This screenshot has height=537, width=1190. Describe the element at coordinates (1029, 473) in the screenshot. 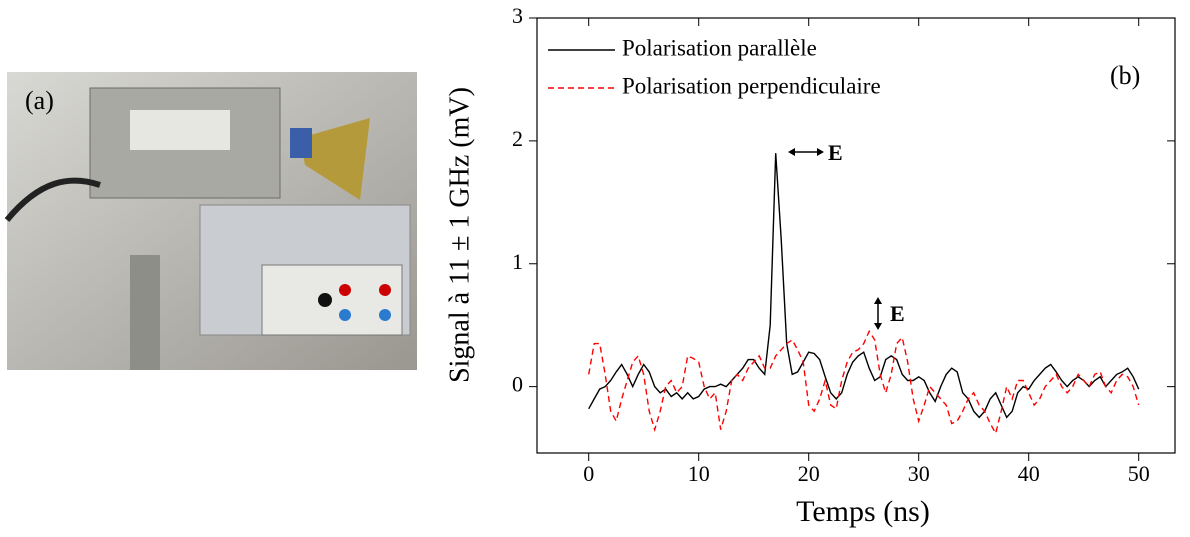

I see `x-tick-label: 40` at that location.